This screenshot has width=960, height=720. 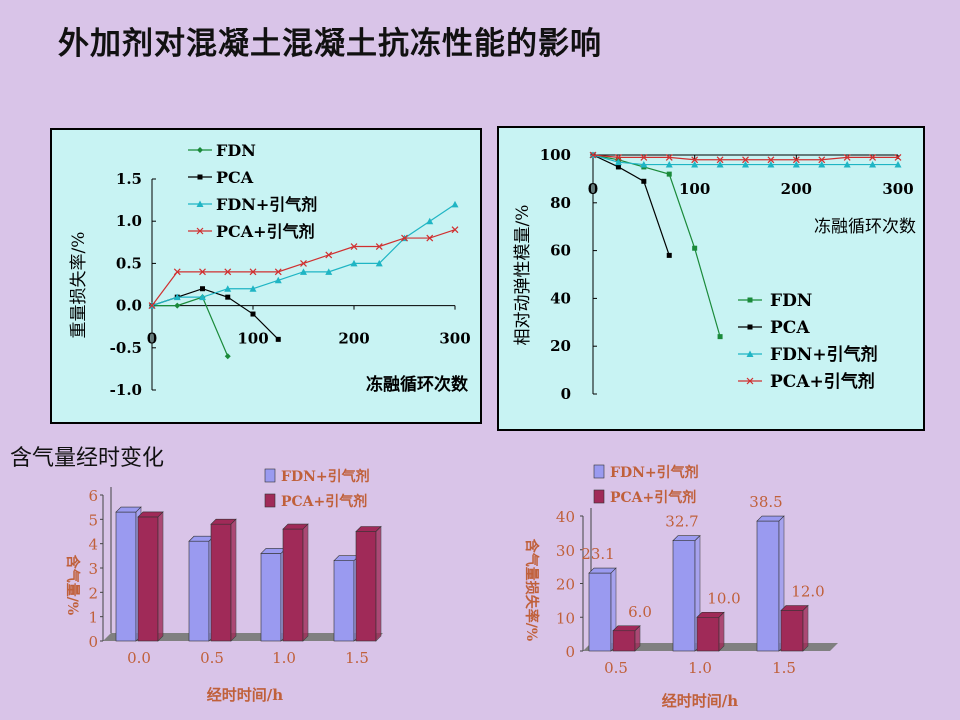 What do you see at coordinates (353, 339) in the screenshot?
I see `x-tick-label: 200` at bounding box center [353, 339].